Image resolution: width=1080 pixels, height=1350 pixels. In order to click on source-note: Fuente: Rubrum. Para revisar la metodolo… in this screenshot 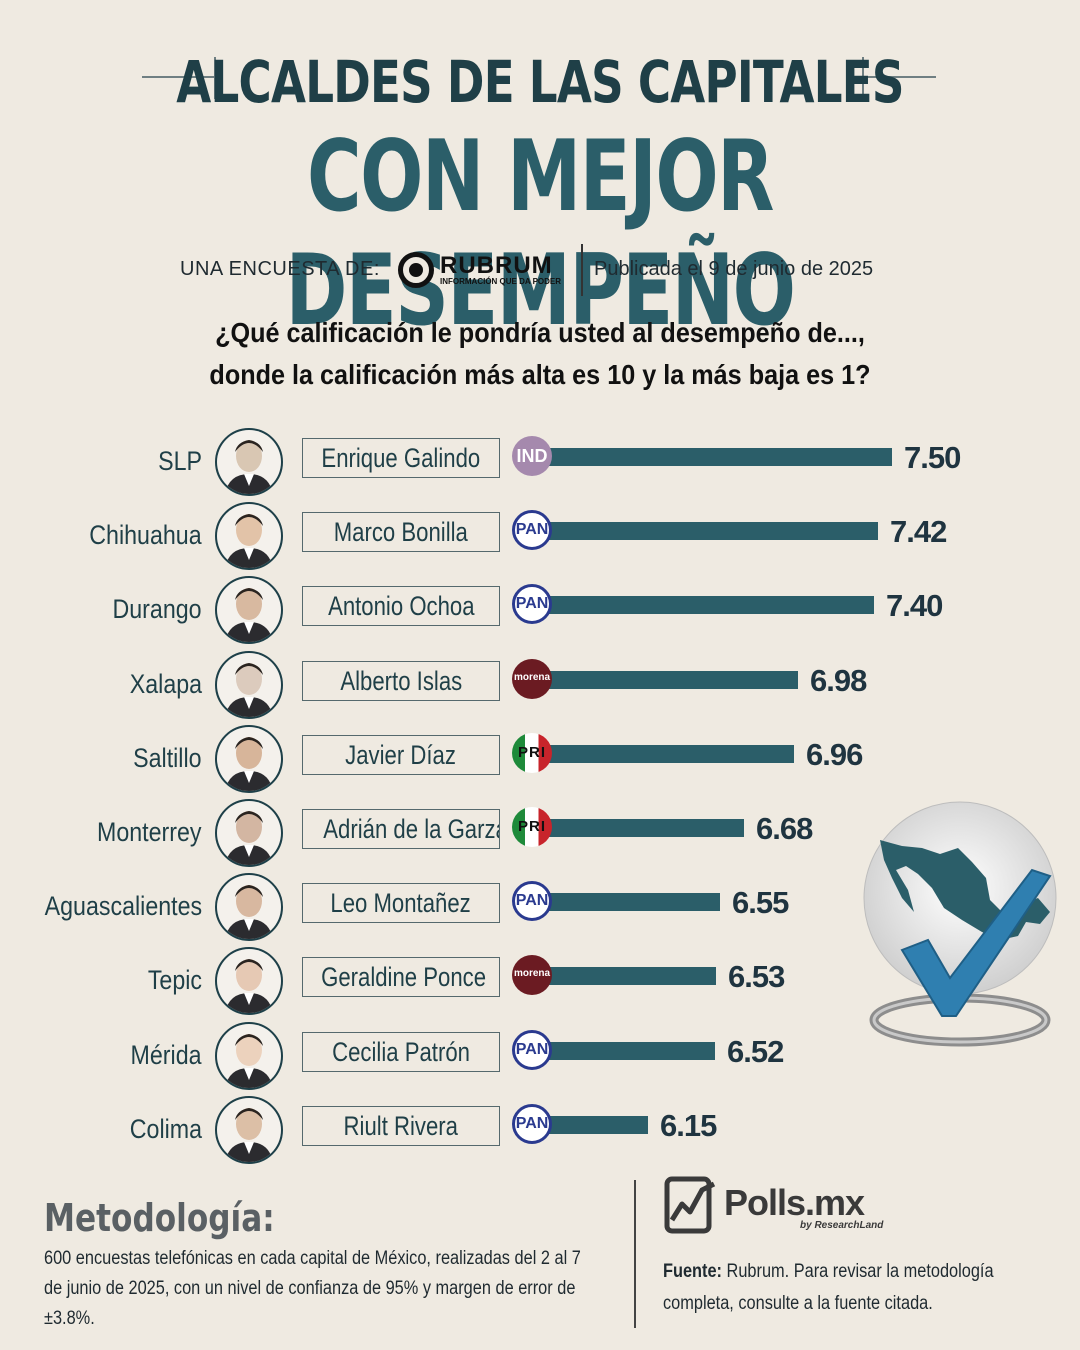, I will do `click(852, 1288)`.